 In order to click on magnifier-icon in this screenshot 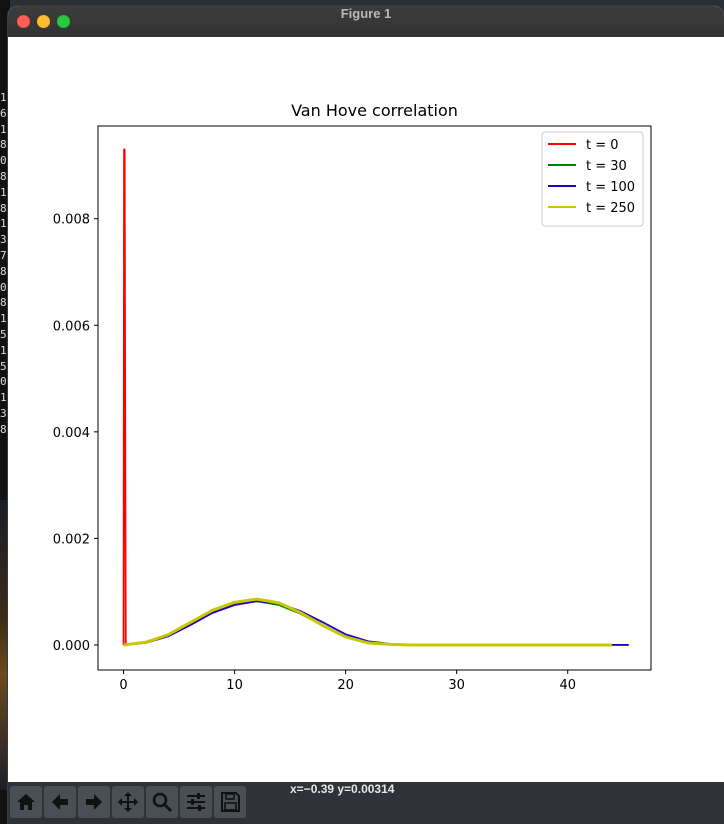, I will do `click(162, 802)`.